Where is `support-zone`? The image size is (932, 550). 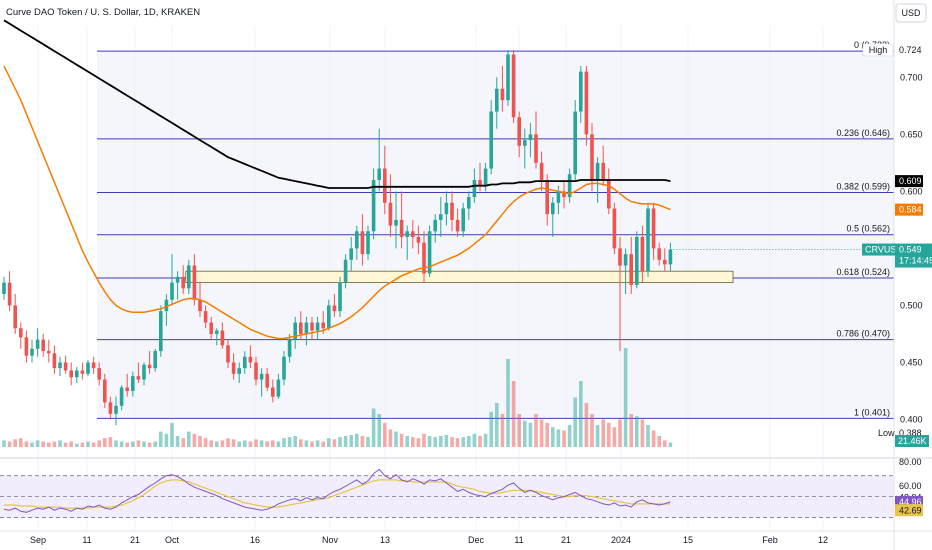 support-zone is located at coordinates (459, 277).